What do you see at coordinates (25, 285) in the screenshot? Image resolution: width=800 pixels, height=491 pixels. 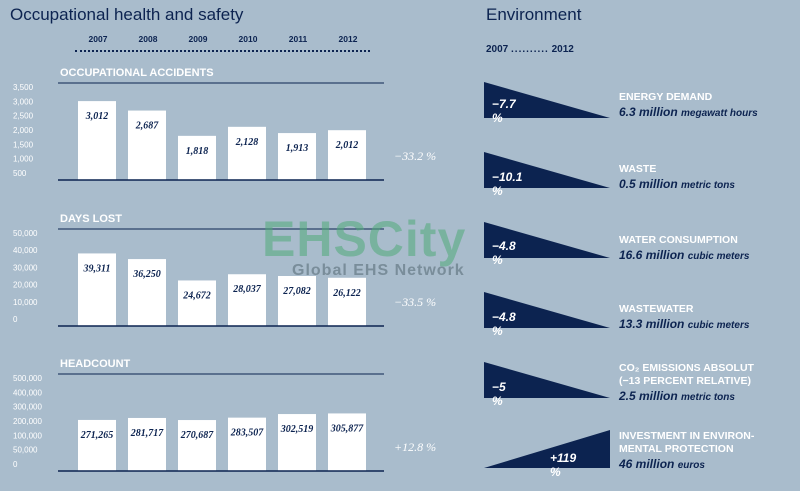 I see `y-tick-label: 20,000` at bounding box center [25, 285].